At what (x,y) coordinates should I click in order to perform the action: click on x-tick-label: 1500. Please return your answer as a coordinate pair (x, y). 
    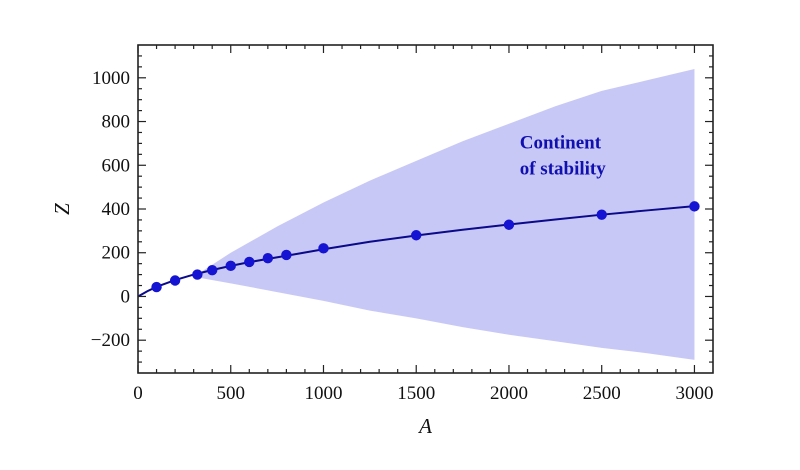
    Looking at the image, I should click on (416, 393).